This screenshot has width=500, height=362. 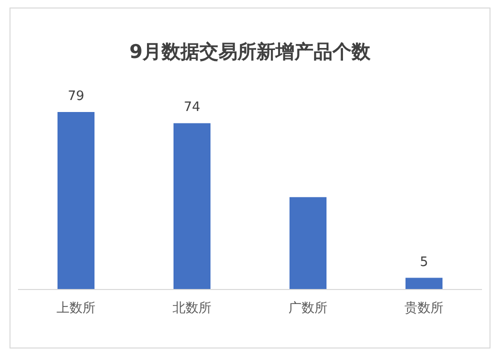 What do you see at coordinates (76, 308) in the screenshot?
I see `x-tick-label: 上数所` at bounding box center [76, 308].